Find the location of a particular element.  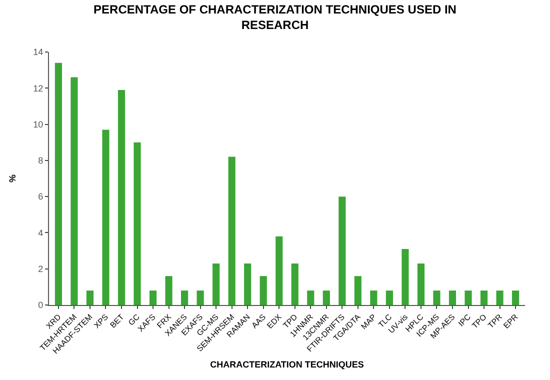

x-axis-title: CHARACTERIZATION TECHNIQUES is located at coordinates (287, 364).